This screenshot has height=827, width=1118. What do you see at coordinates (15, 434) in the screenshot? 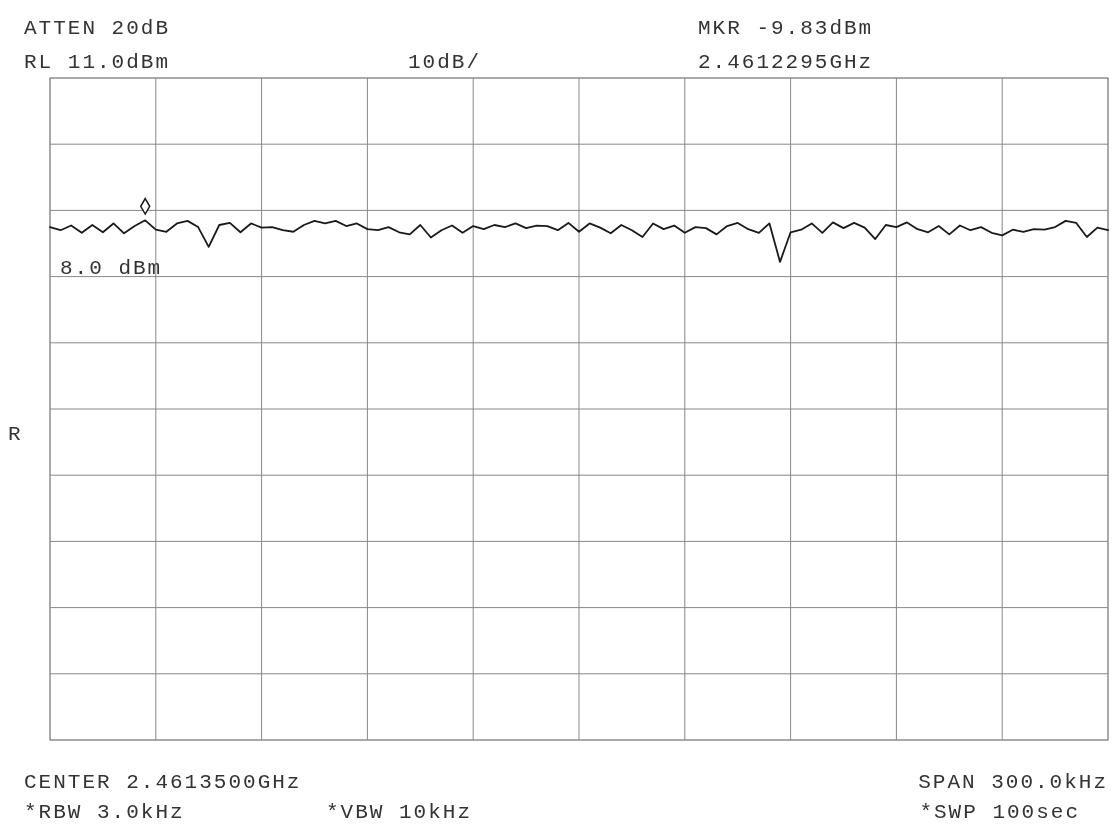
I see `text: R` at bounding box center [15, 434].